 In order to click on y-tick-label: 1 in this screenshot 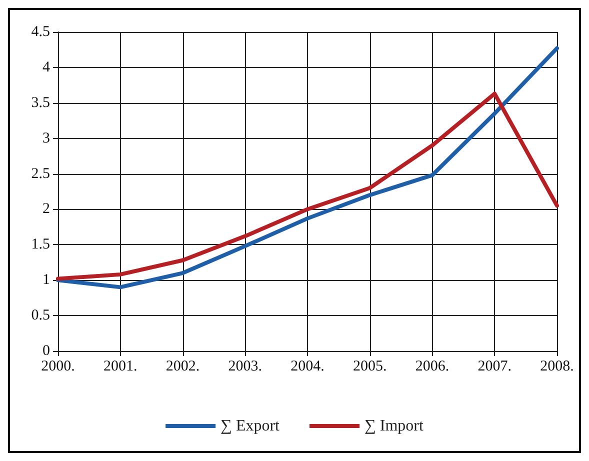, I will do `click(46, 280)`.